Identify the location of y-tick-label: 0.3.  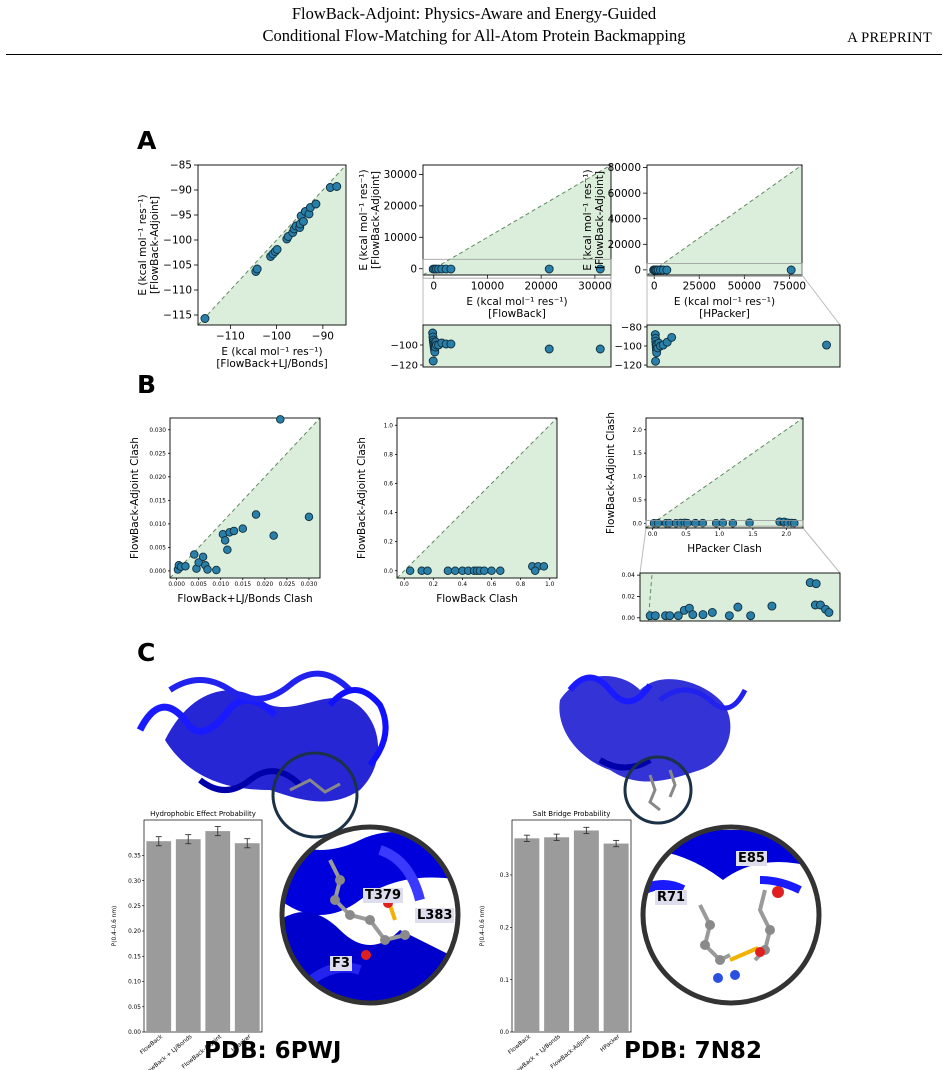
(505, 876).